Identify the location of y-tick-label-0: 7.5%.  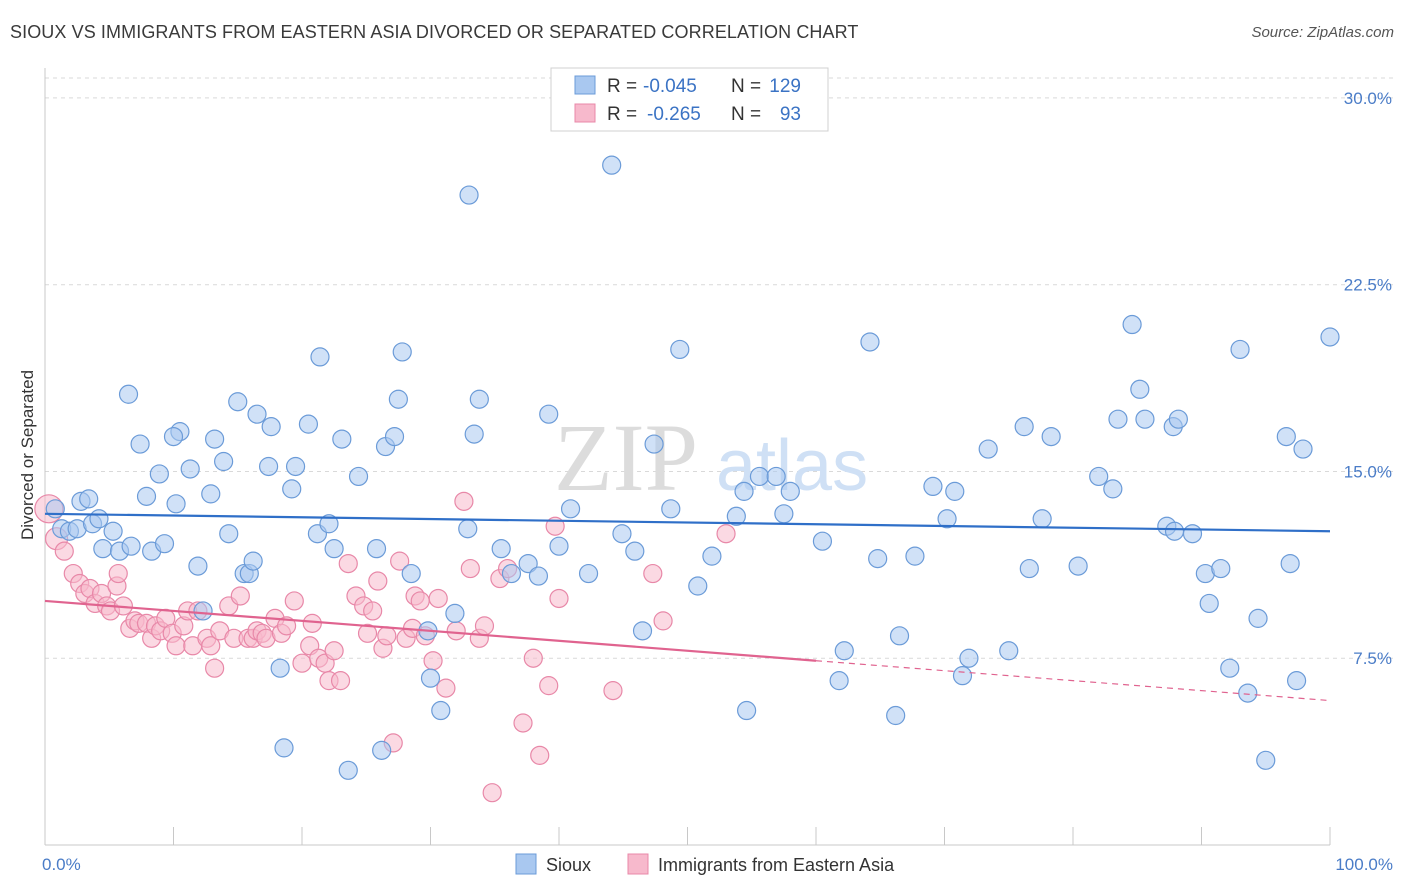
(1372, 658).